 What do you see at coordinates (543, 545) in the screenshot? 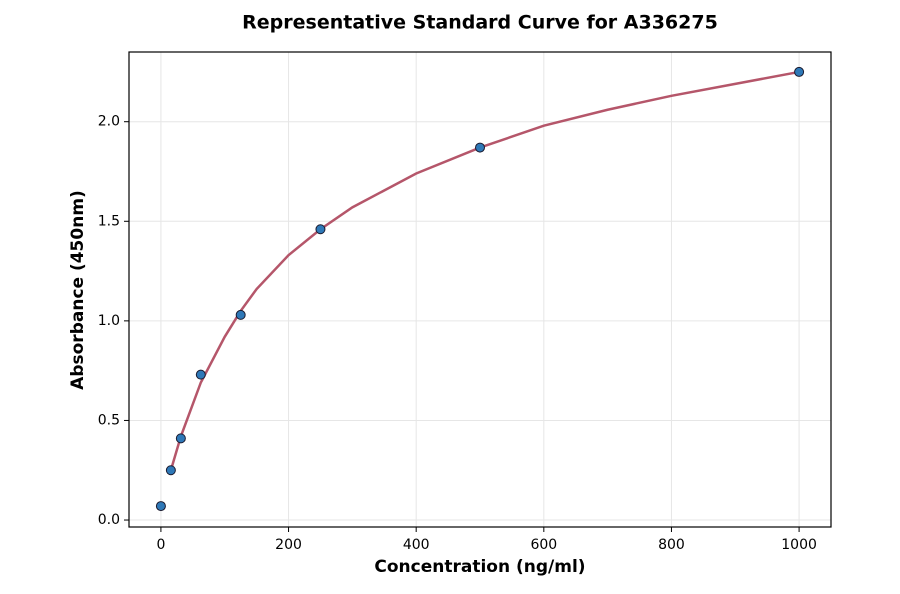
I see `x-tick-label: 600` at bounding box center [543, 545].